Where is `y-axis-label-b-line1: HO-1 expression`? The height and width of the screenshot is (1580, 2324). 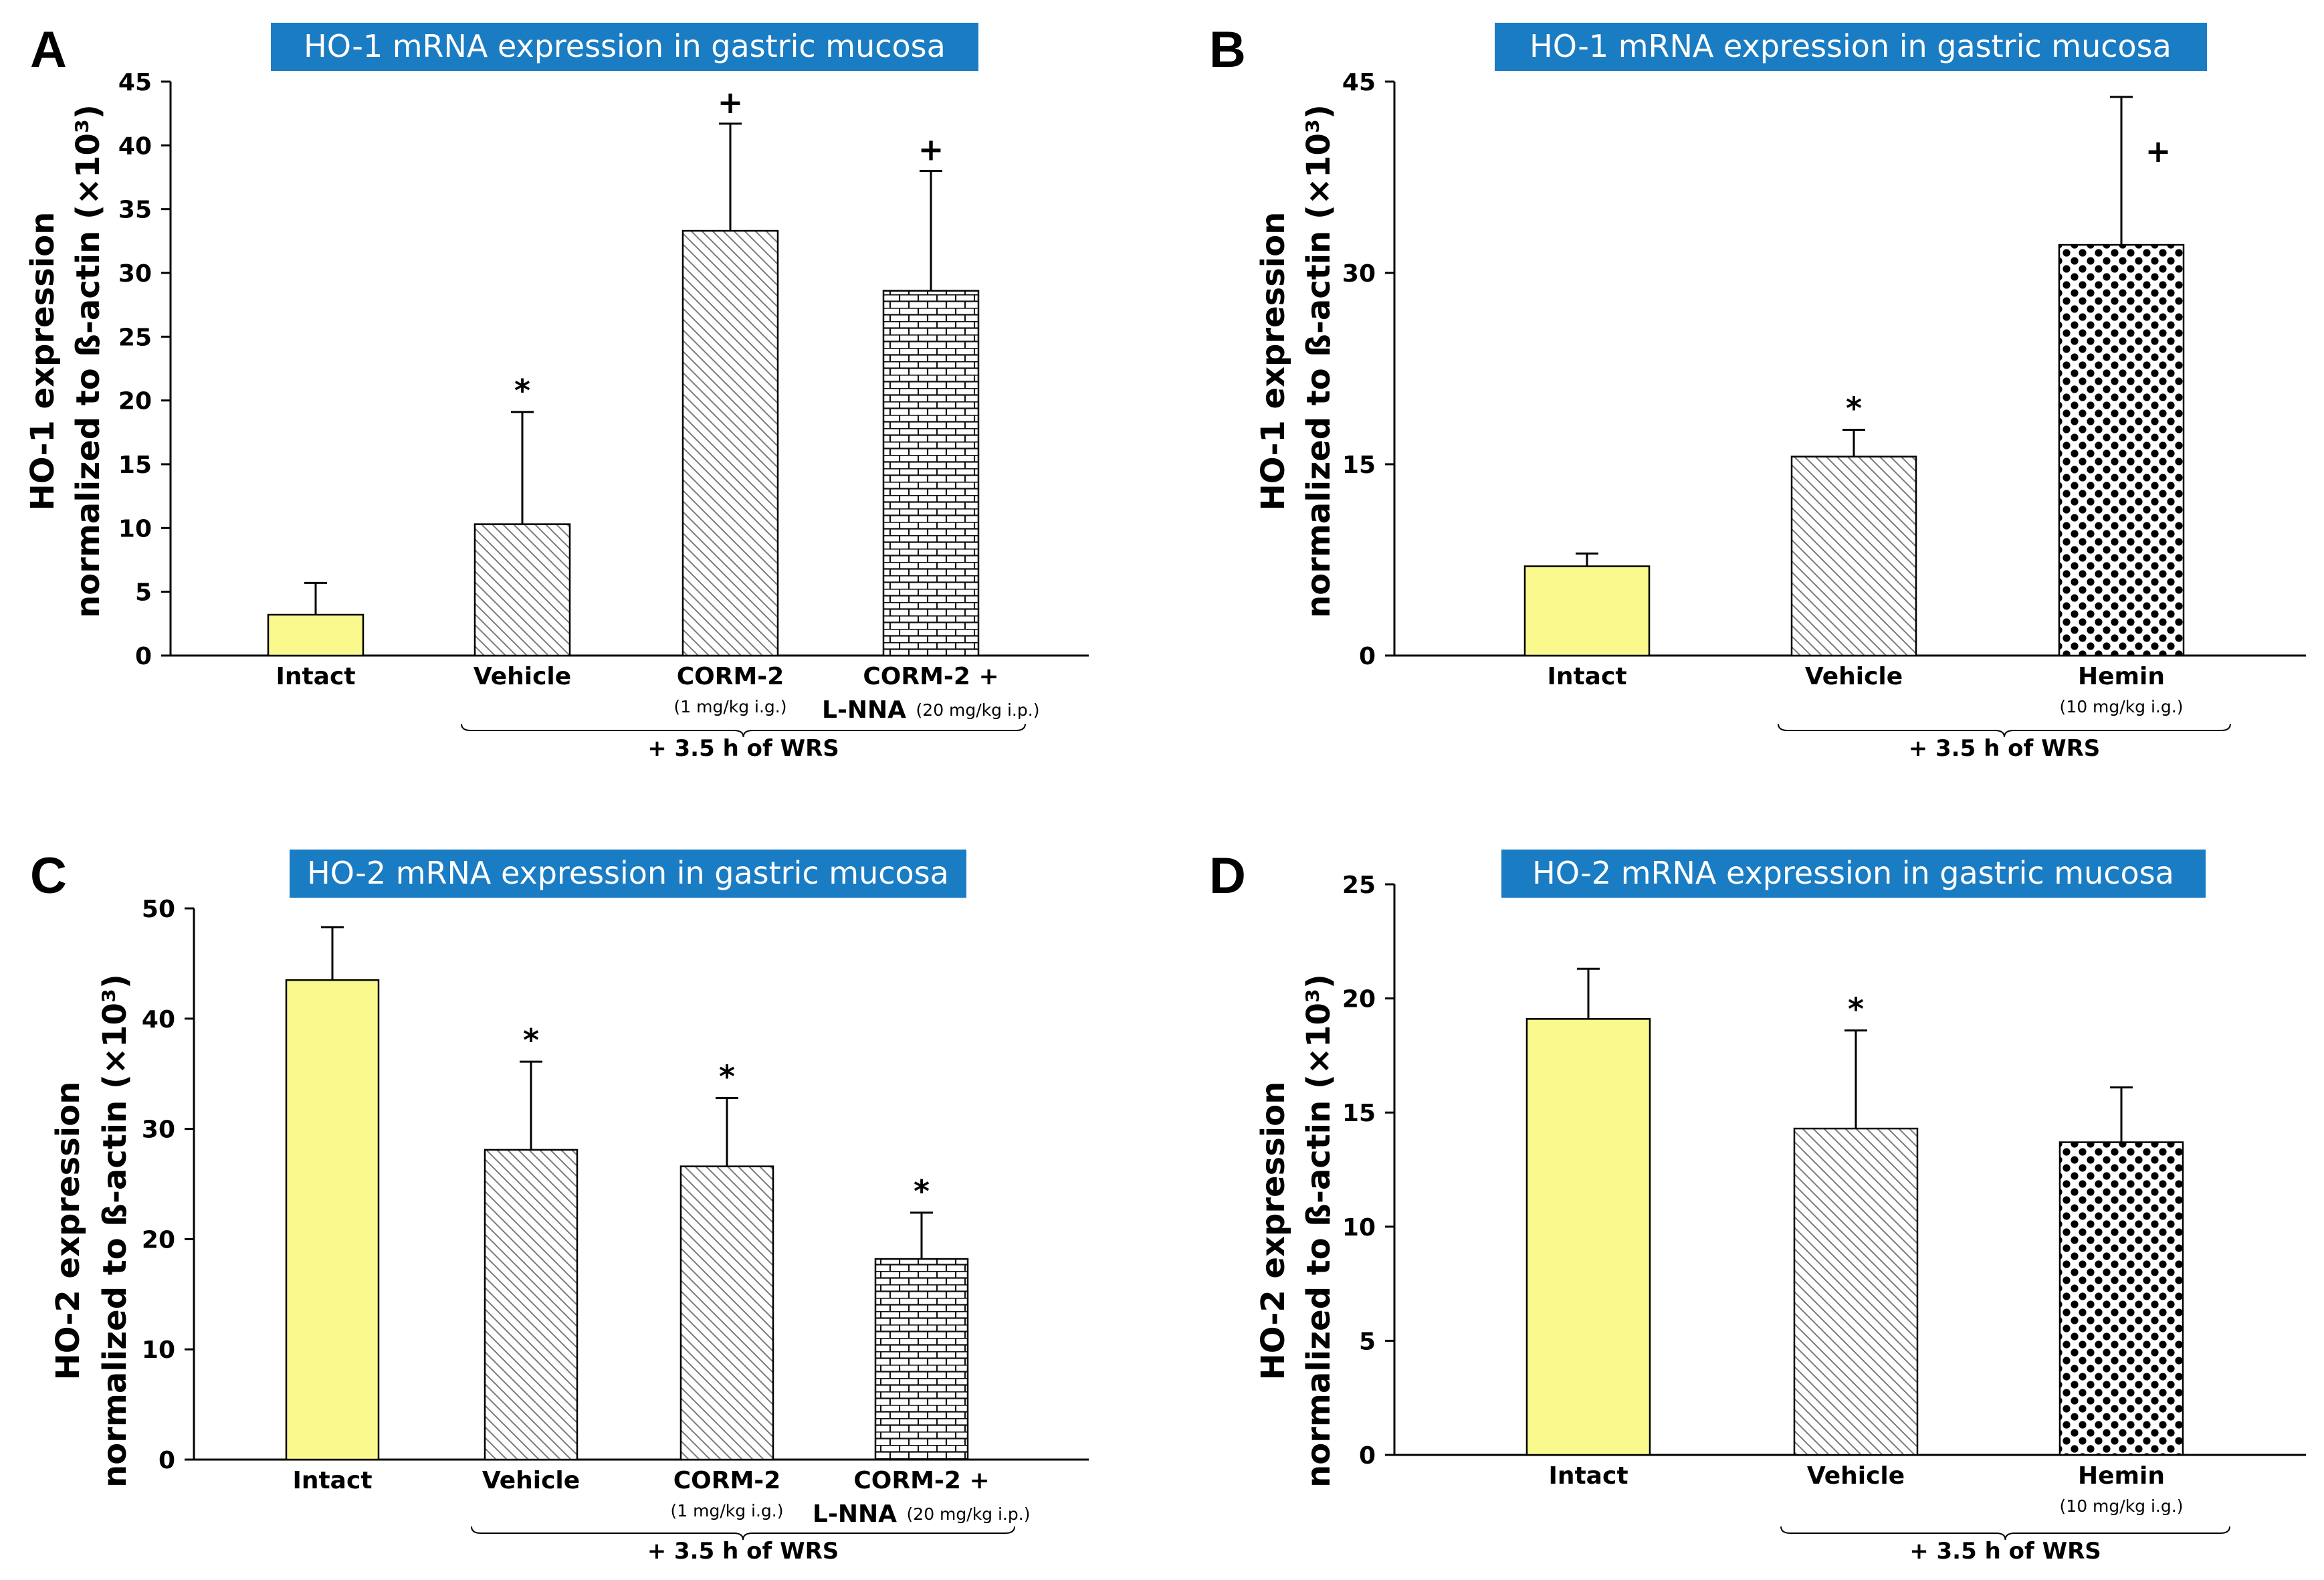
y-axis-label-b-line1: HO-1 expression is located at coordinates (1273, 361).